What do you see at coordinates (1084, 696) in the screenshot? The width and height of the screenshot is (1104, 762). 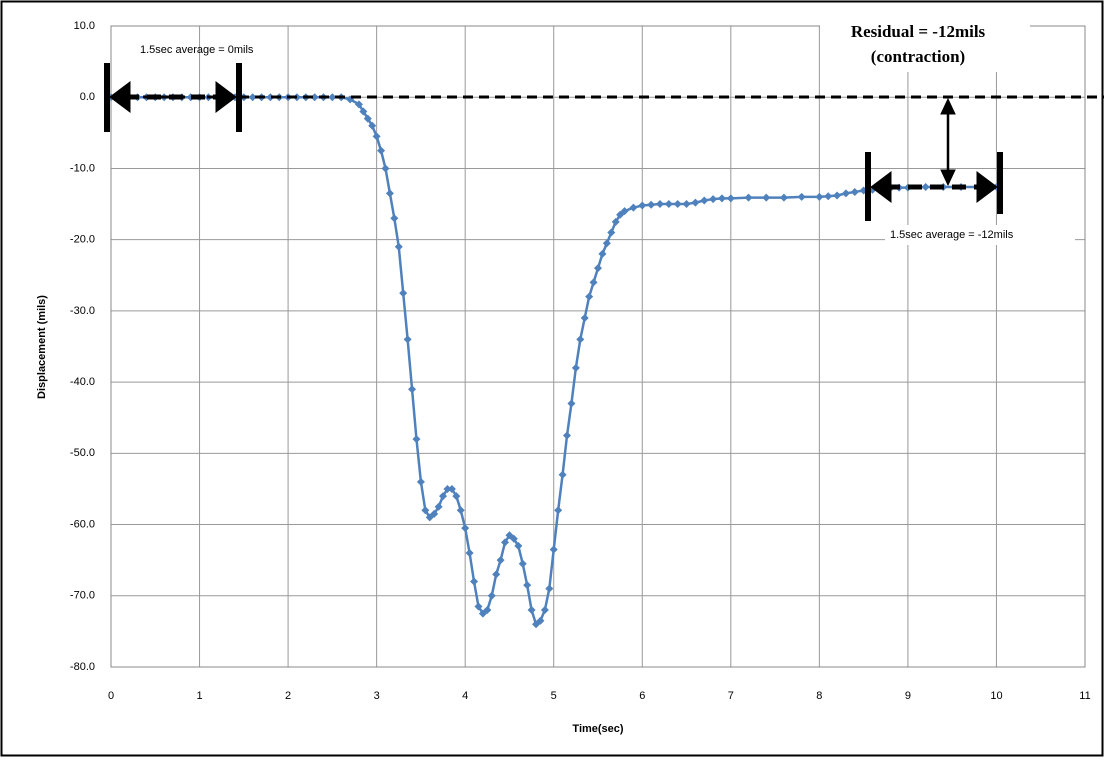 I see `x-tick-label: 11` at bounding box center [1084, 696].